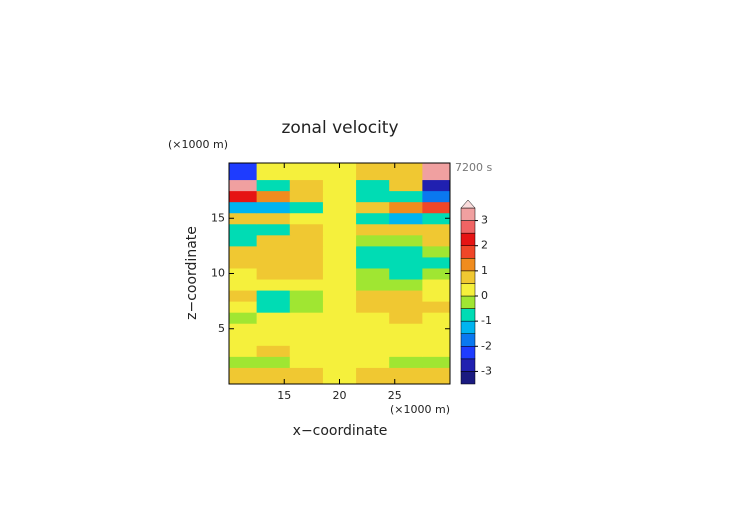 The width and height of the screenshot is (752, 532). I want to click on y-unit: (×1000 m), so click(198, 144).